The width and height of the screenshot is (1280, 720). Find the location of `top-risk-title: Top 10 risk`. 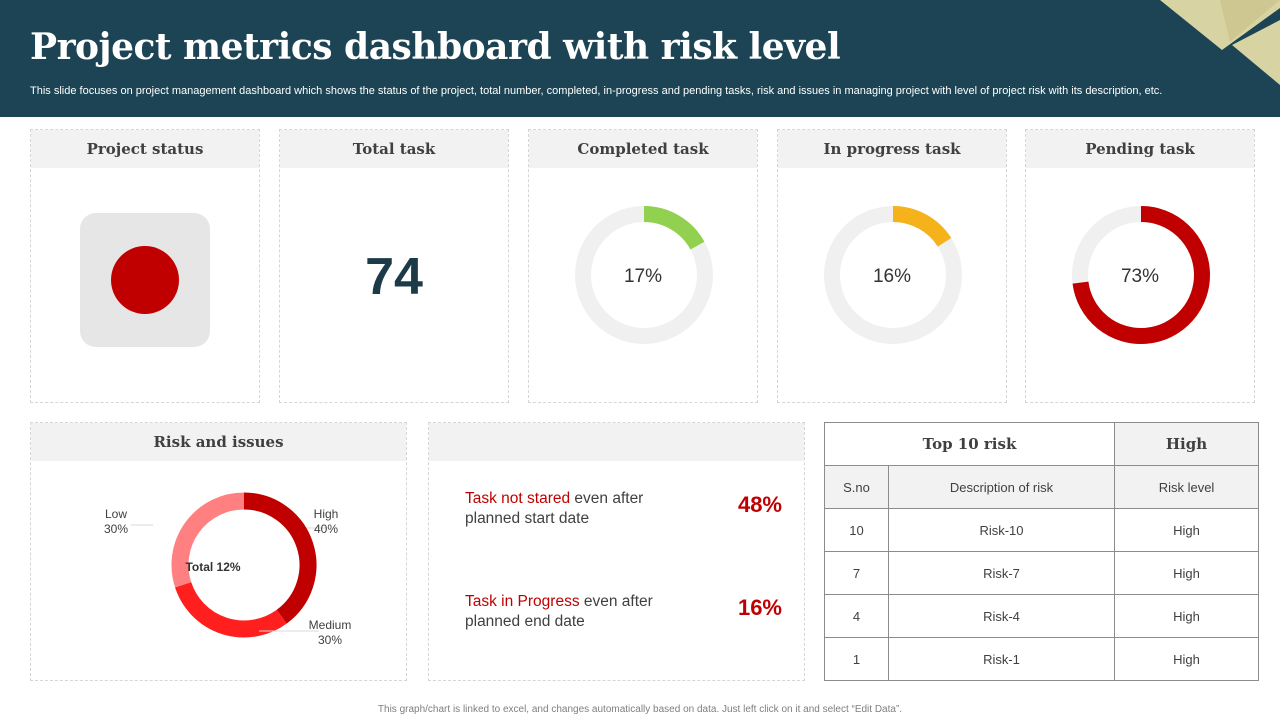

top-risk-title: Top 10 risk is located at coordinates (969, 444).